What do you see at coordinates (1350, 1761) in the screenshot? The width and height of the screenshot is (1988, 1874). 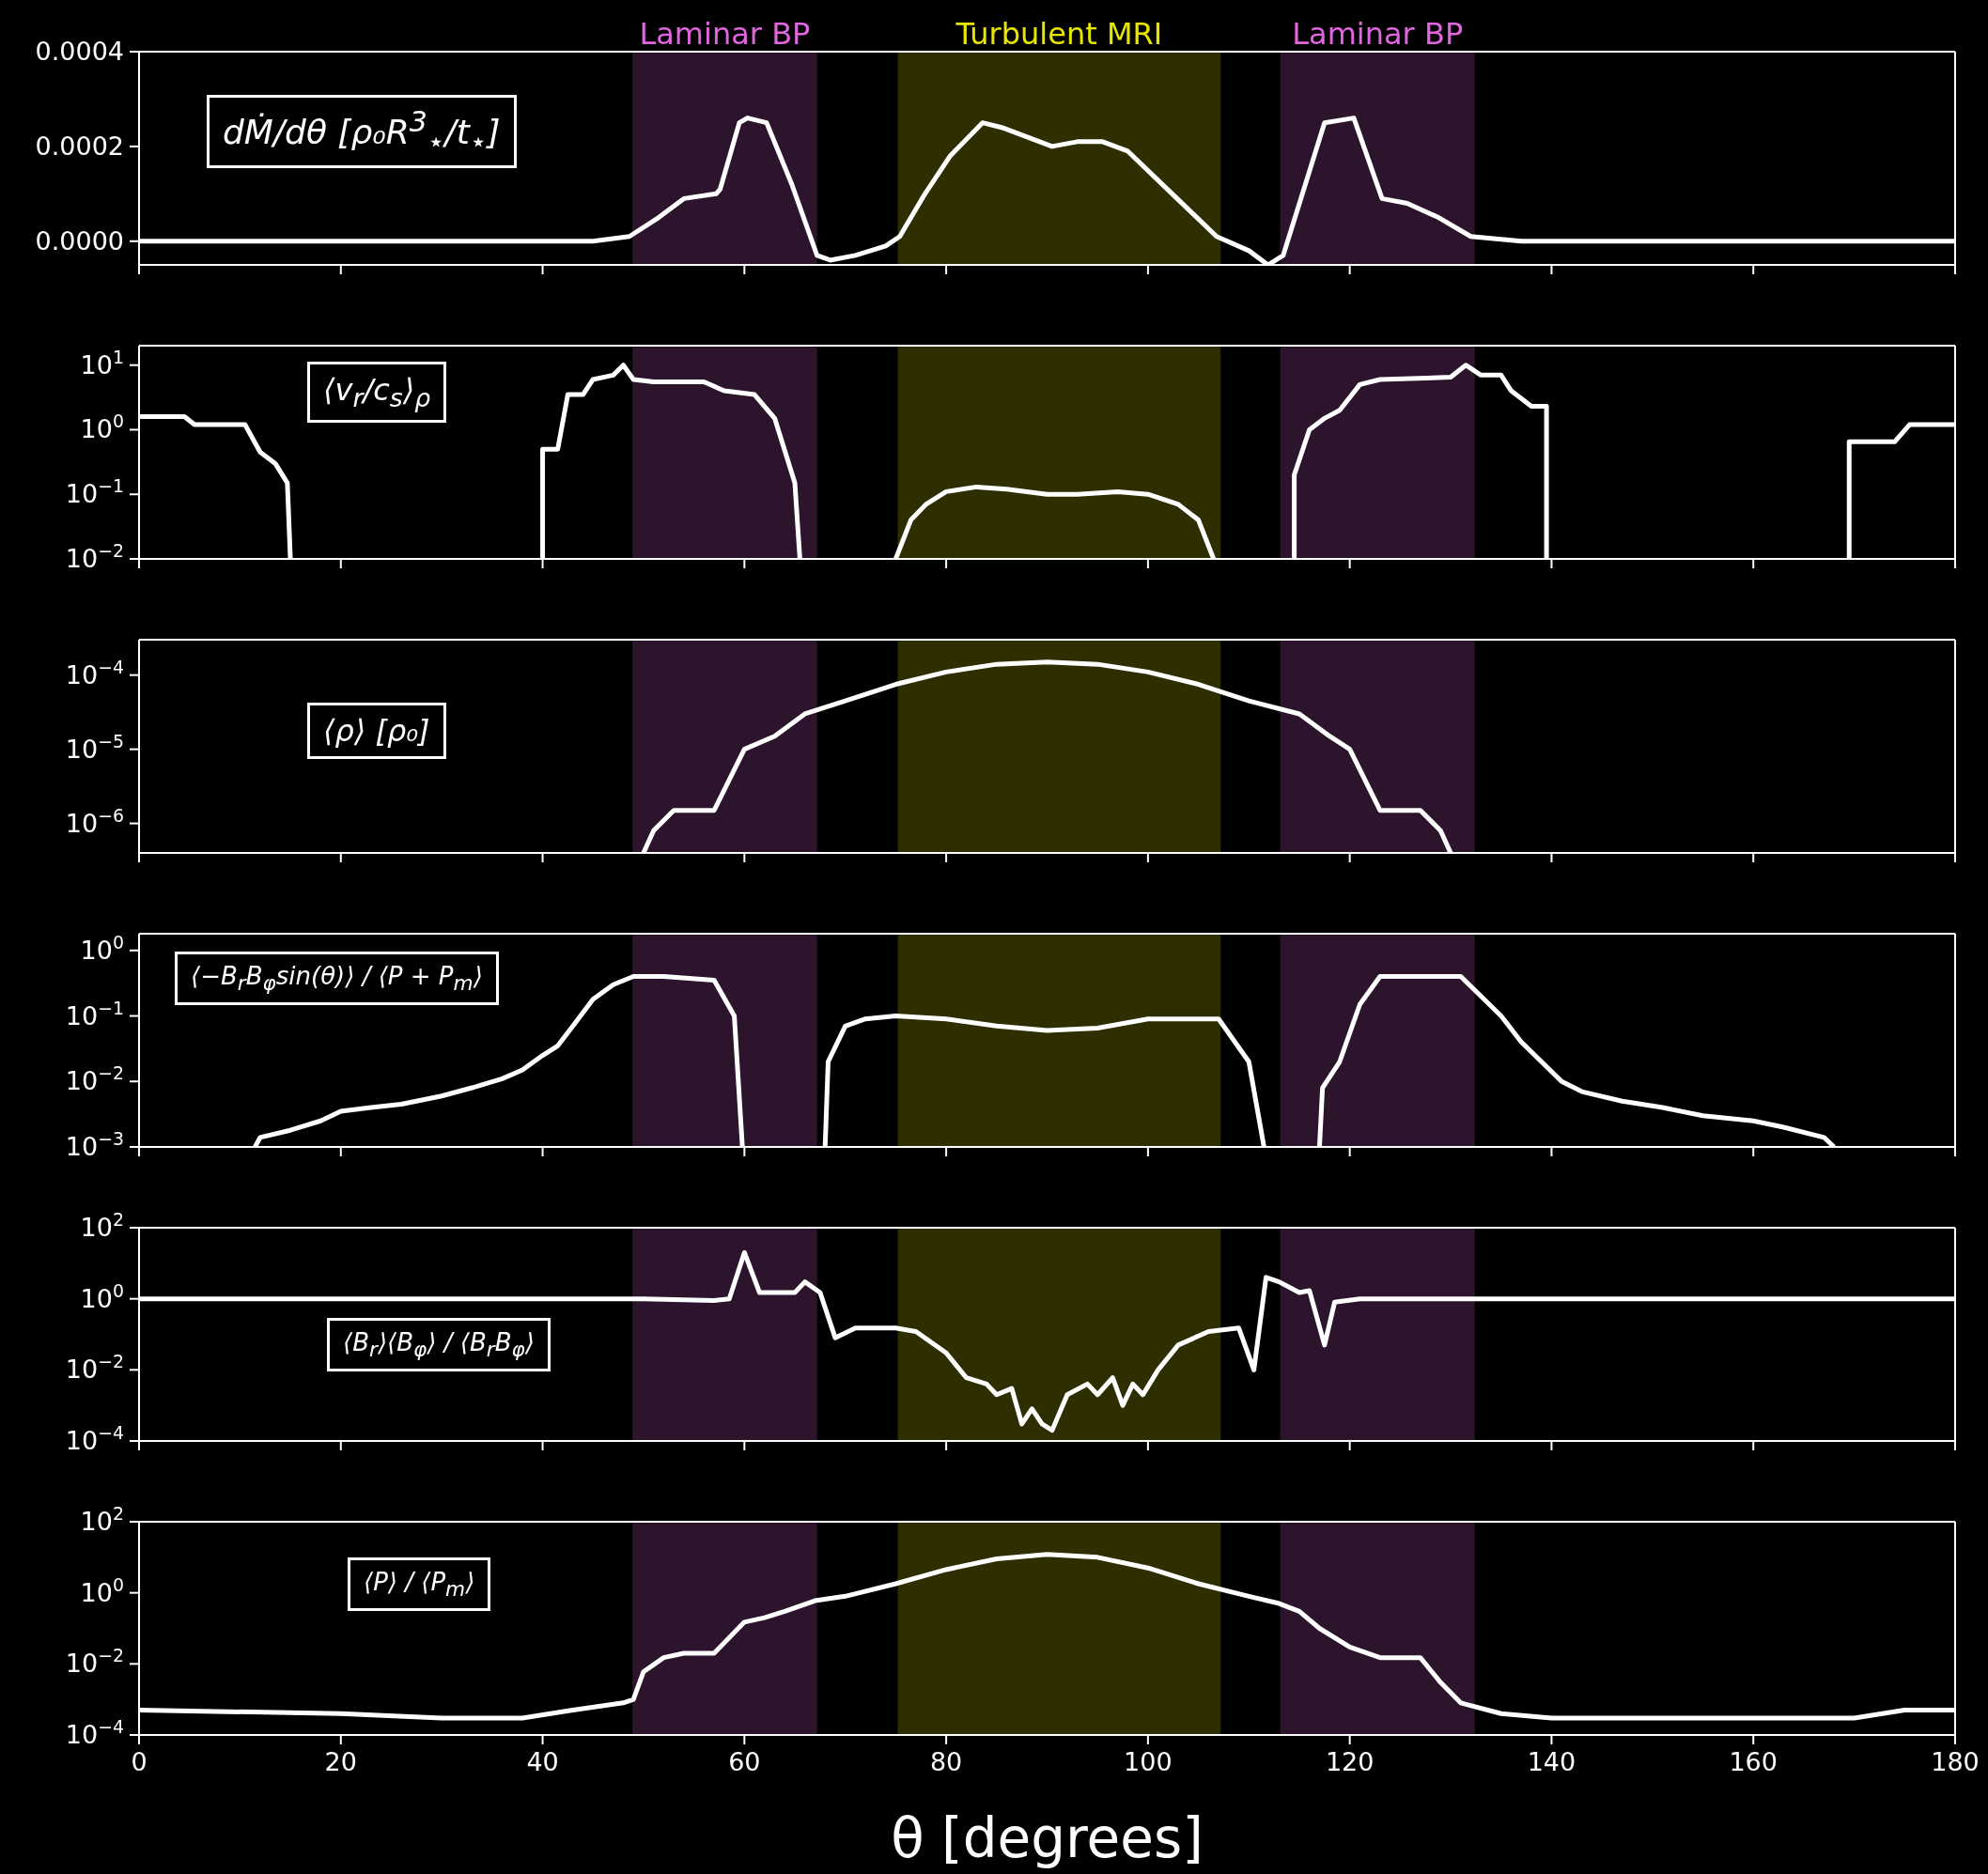 I see `x-tick-label: 120` at bounding box center [1350, 1761].